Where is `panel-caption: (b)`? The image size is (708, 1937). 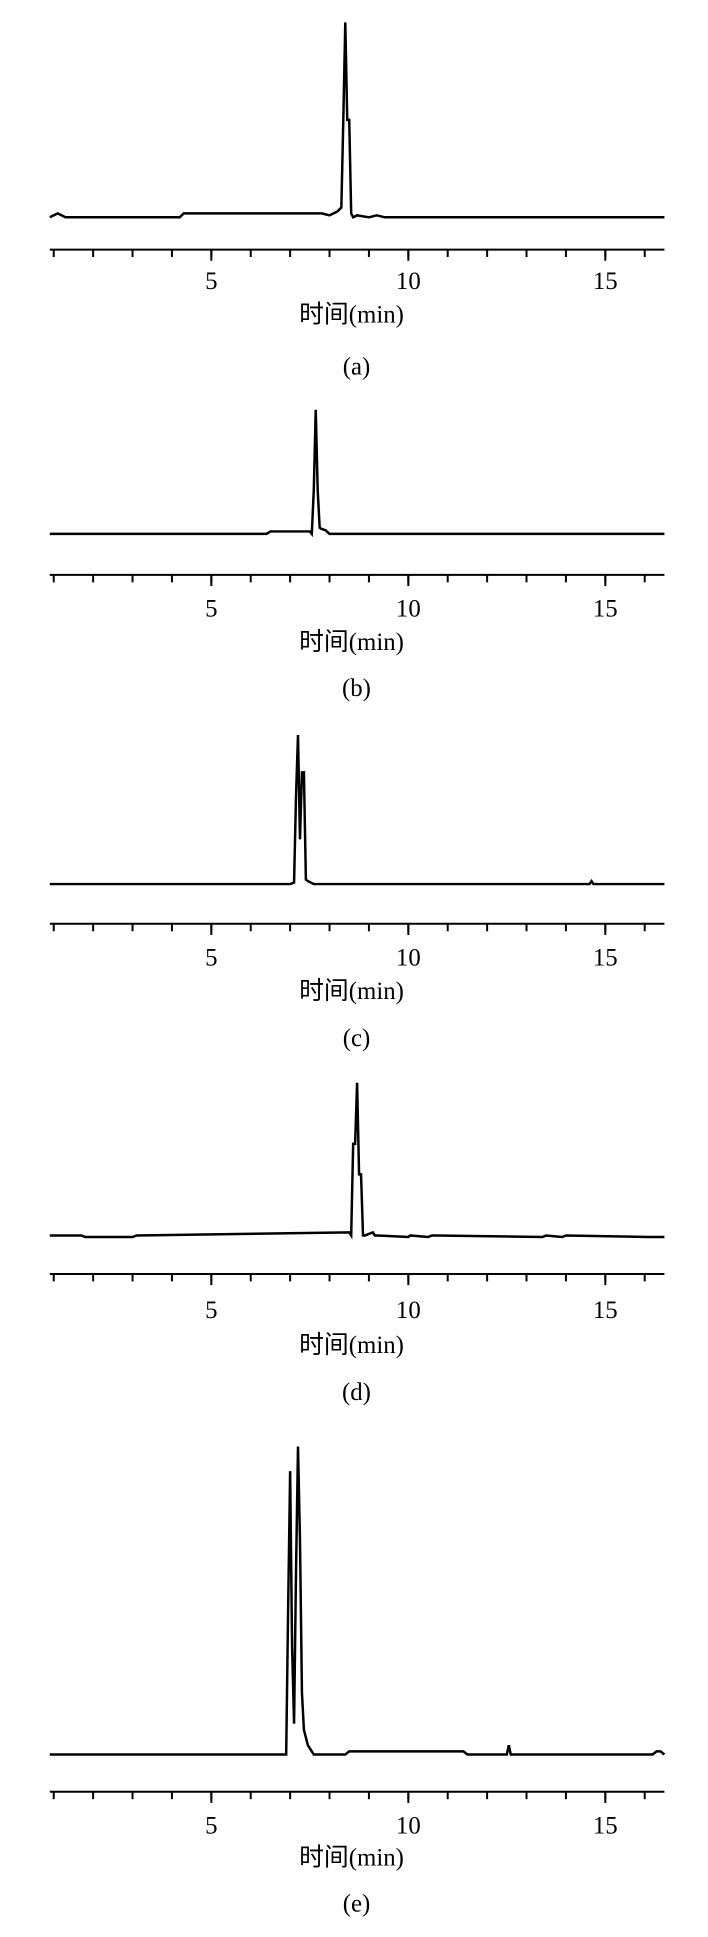 panel-caption: (b) is located at coordinates (356, 688).